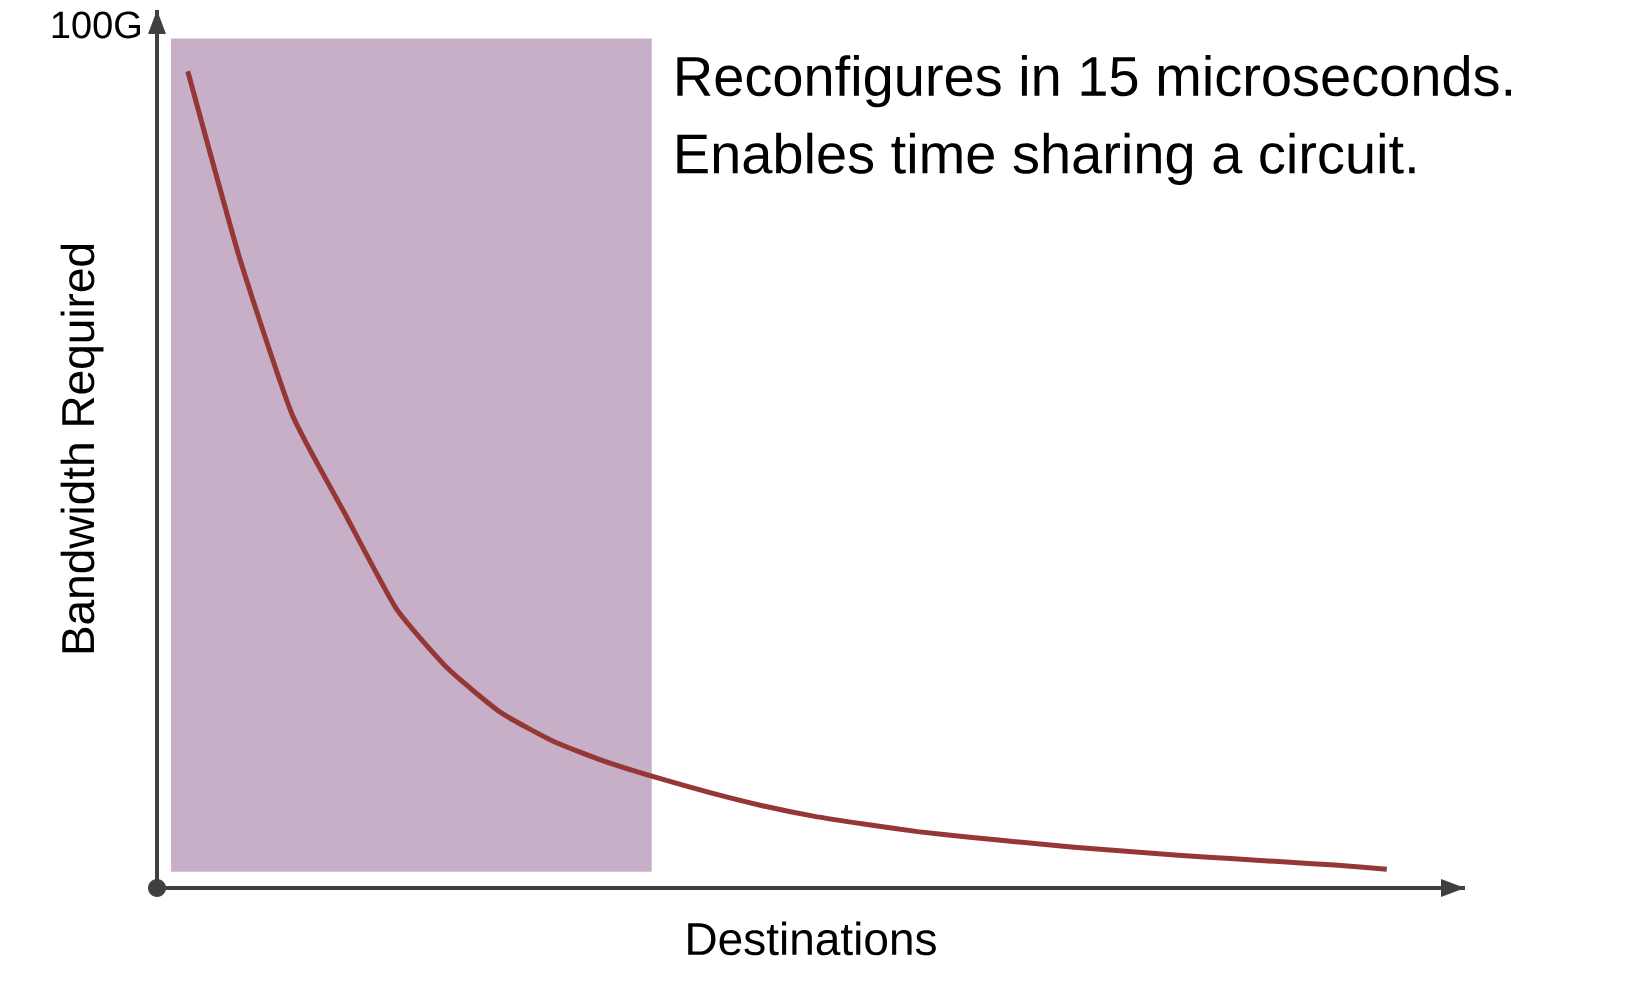 The width and height of the screenshot is (1641, 984). Describe the element at coordinates (96, 25) in the screenshot. I see `text: 100G` at that location.